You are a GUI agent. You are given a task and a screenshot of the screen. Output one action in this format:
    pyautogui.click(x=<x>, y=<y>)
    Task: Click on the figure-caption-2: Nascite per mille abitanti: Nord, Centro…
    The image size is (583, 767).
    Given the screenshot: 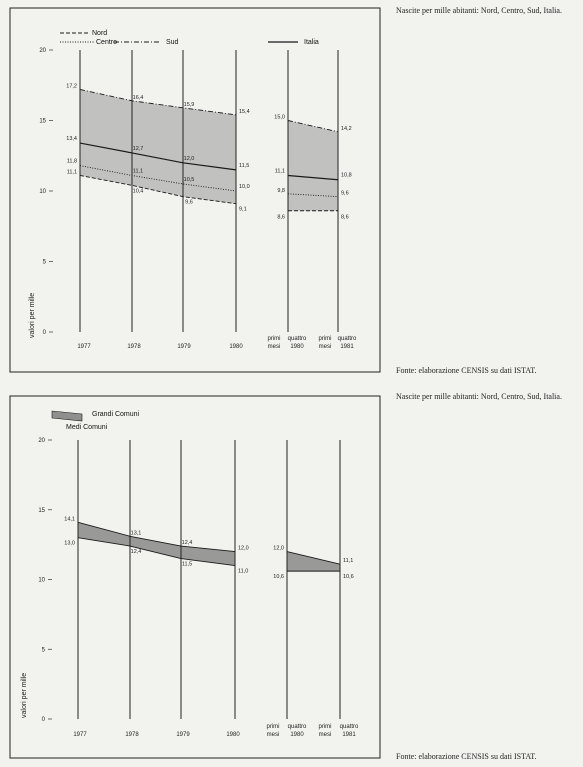 What is the action you would take?
    pyautogui.click(x=479, y=396)
    